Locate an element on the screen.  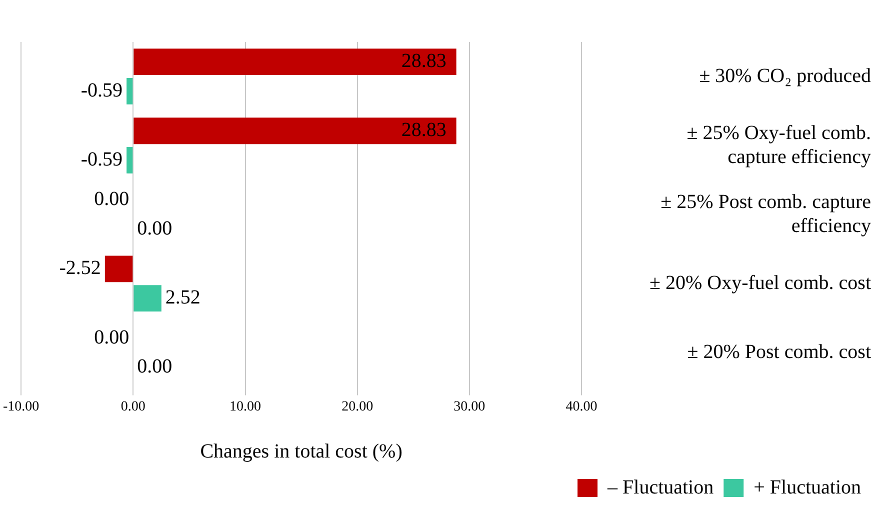
x-tick-label: 40.00 is located at coordinates (582, 406).